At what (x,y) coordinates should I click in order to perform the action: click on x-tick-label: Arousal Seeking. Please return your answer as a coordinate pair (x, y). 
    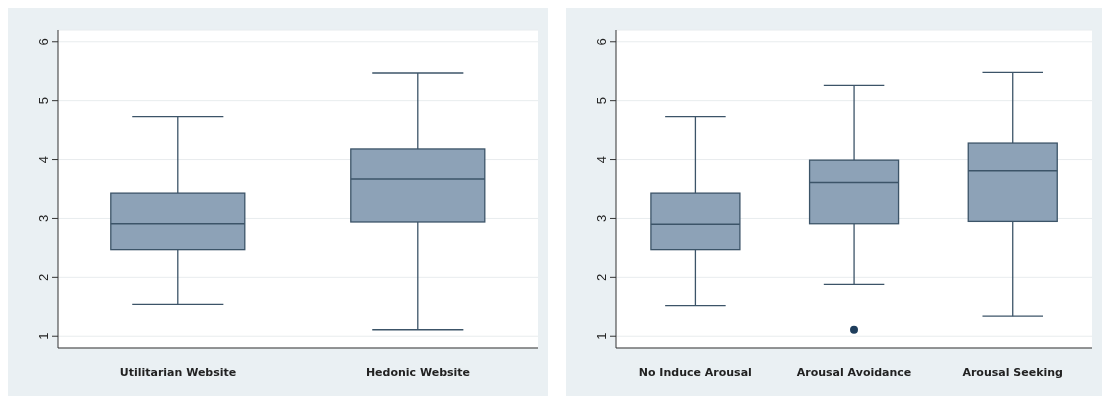
    Looking at the image, I should click on (1012, 372).